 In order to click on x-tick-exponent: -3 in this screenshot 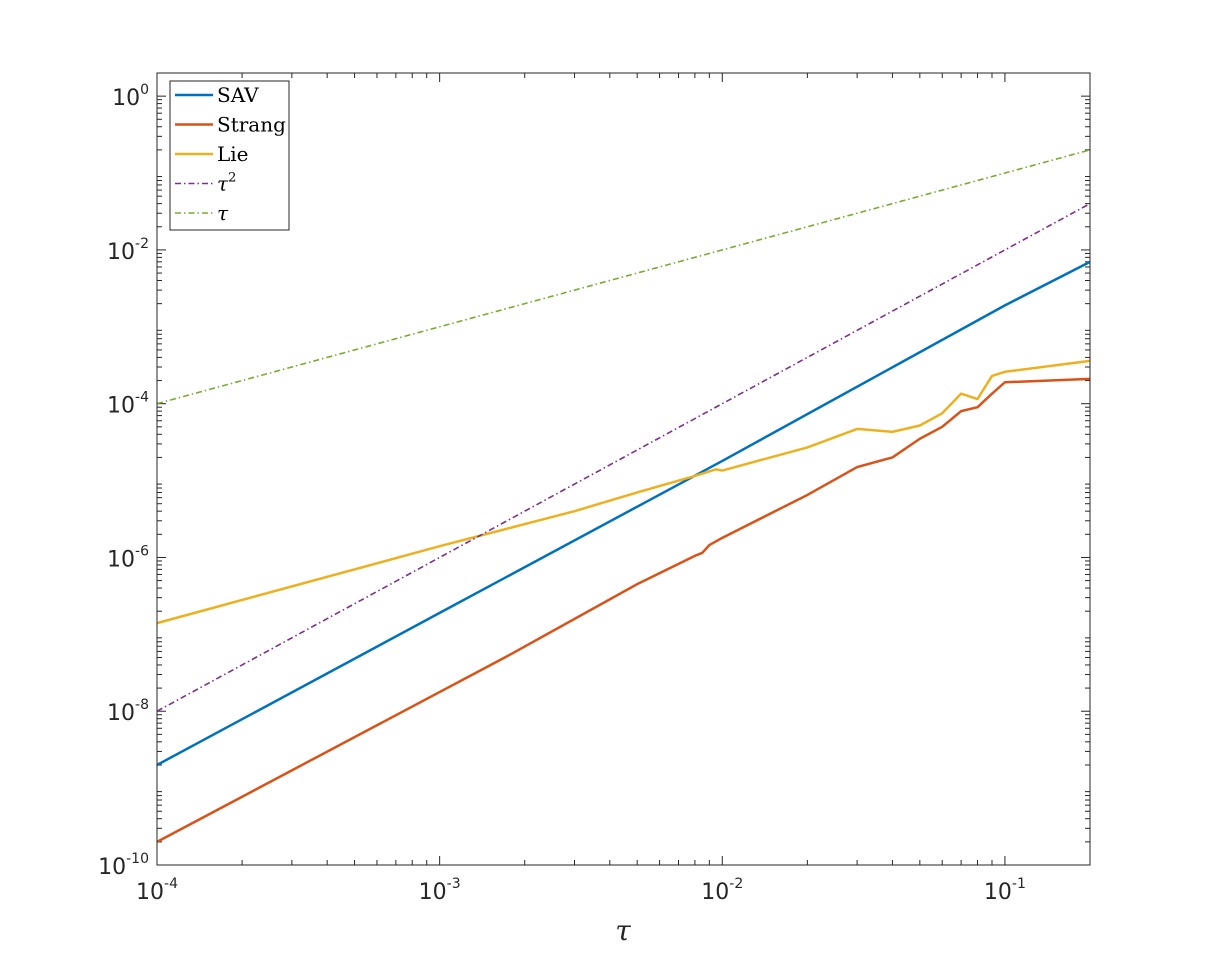, I will do `click(454, 884)`.